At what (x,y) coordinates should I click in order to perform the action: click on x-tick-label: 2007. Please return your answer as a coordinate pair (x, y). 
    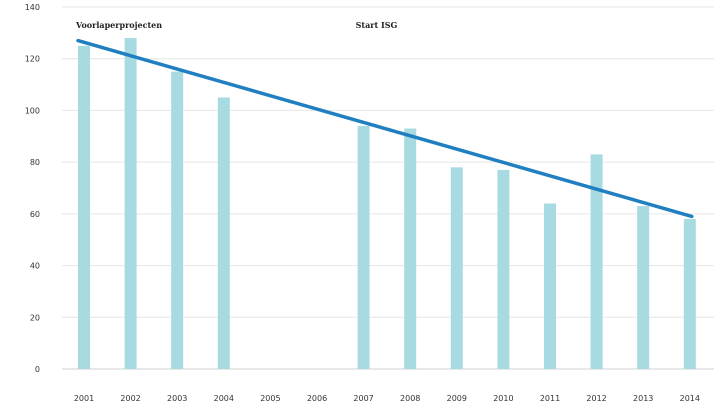
    Looking at the image, I should click on (363, 398).